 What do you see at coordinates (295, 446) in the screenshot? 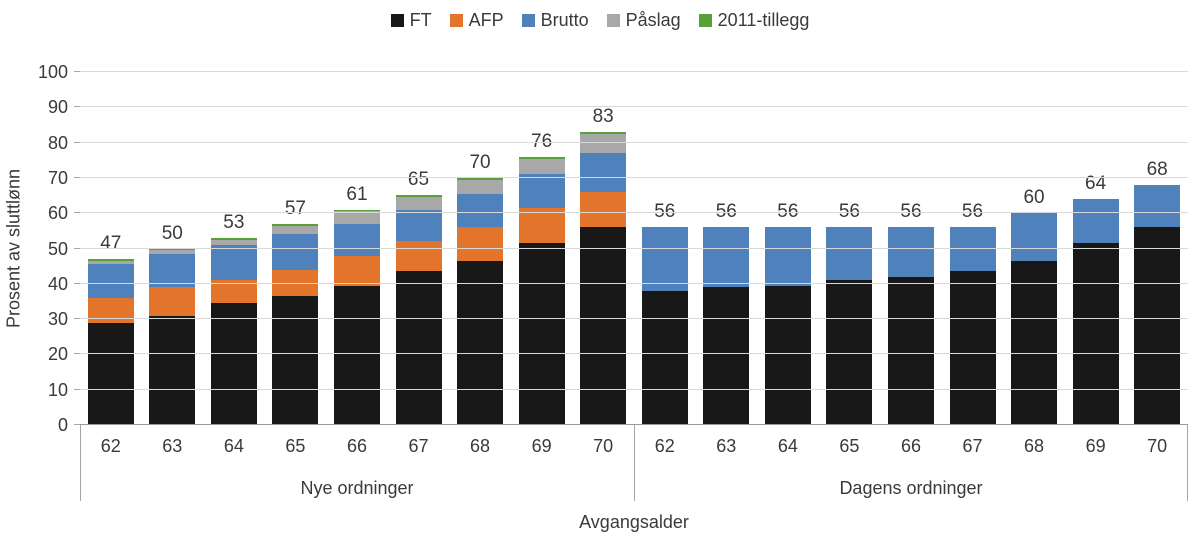
I see `x-tick-label: 65` at bounding box center [295, 446].